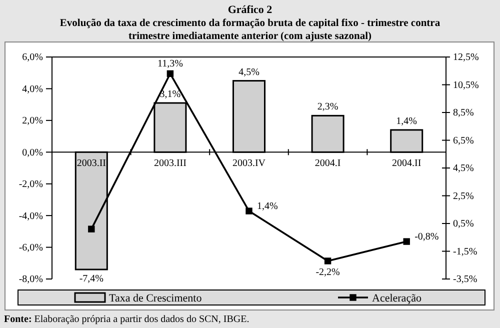 Image resolution: width=500 pixels, height=328 pixels. What do you see at coordinates (155, 298) in the screenshot?
I see `legend-label: Taxa de Crescimento` at bounding box center [155, 298].